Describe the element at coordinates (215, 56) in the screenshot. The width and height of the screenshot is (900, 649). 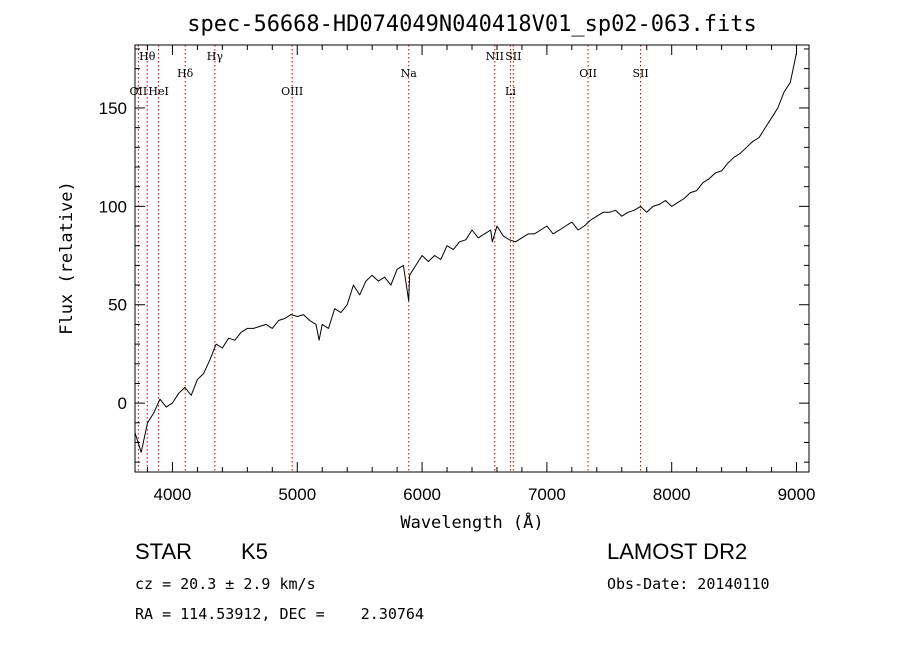
I see `spectral-line-label: Hγ` at that location.